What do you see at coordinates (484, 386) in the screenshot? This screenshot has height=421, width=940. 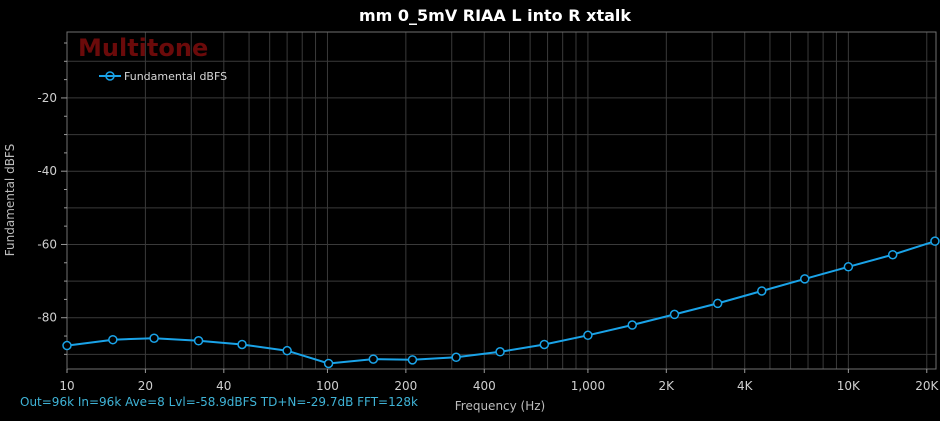 I see `x-tick-label: 400` at bounding box center [484, 386].